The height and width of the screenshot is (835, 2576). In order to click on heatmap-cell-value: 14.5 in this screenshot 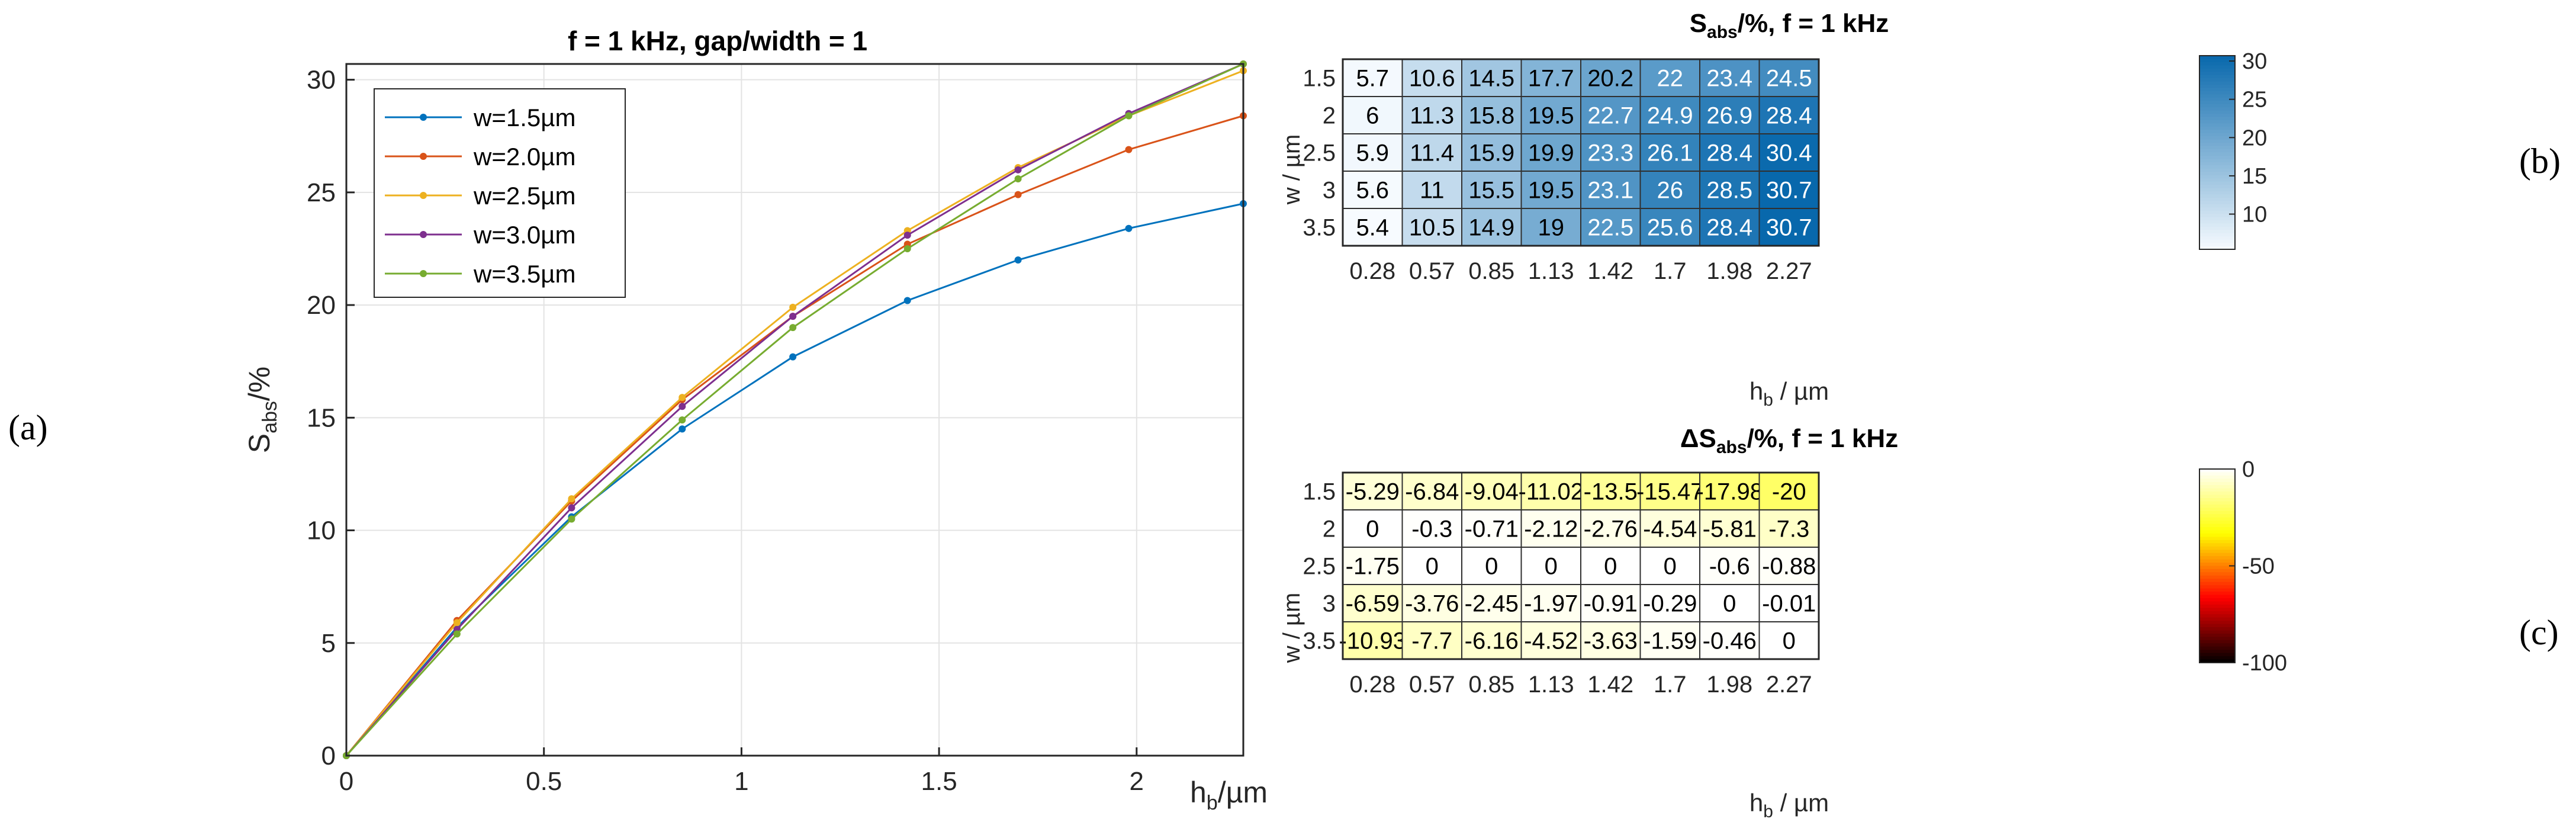, I will do `click(1491, 79)`.